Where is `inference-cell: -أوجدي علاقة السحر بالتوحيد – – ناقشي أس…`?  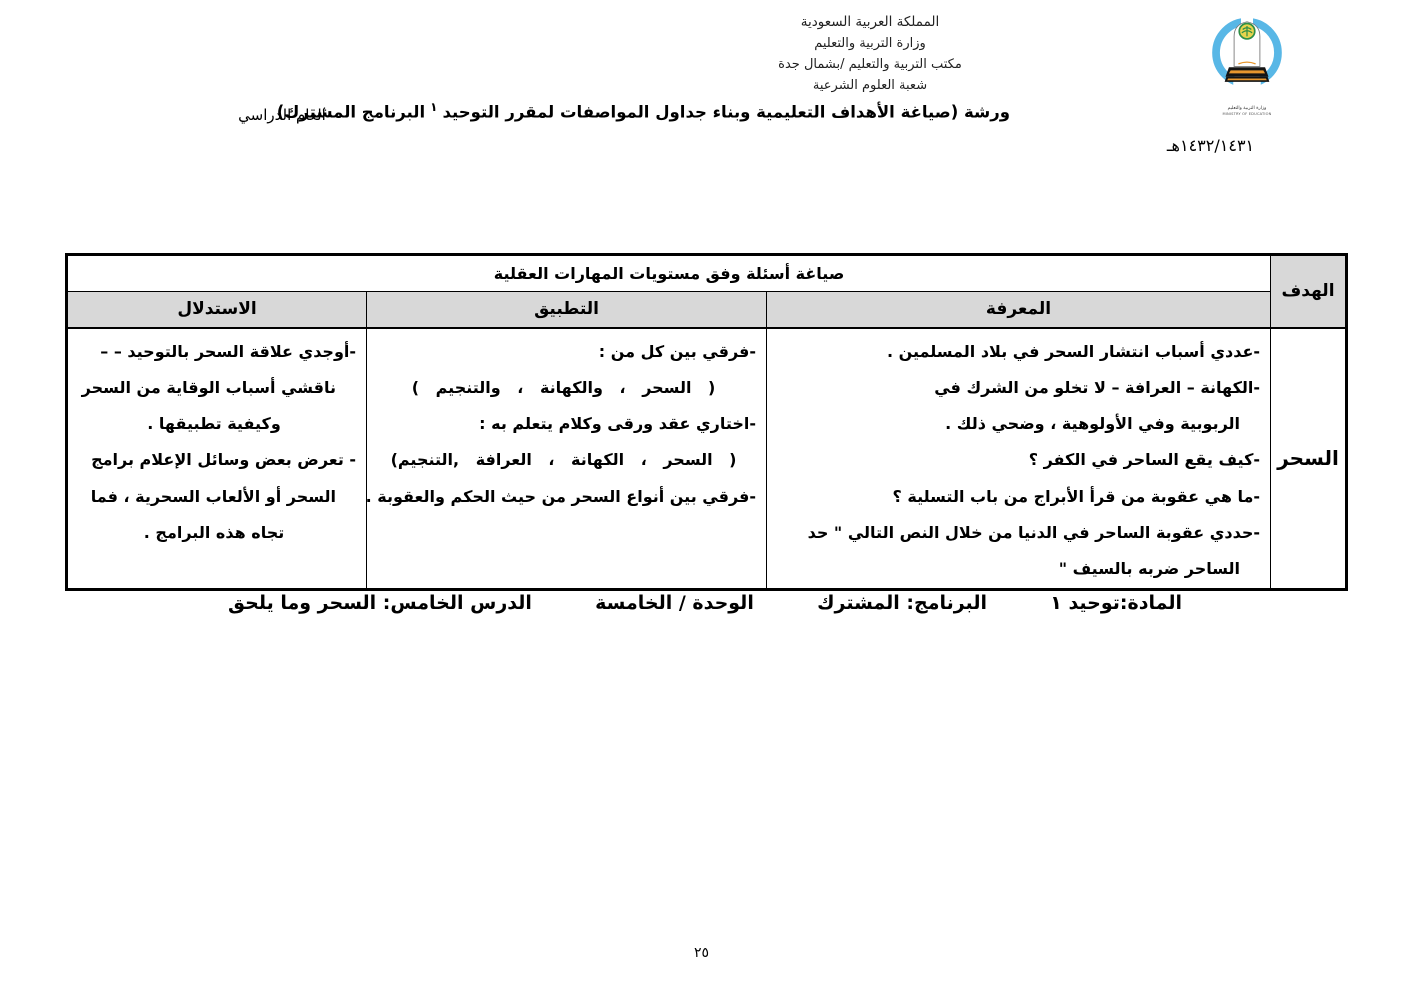
inference-cell: -أوجدي علاقة السحر بالتوحيد – – ناقشي أس… is located at coordinates (216, 458).